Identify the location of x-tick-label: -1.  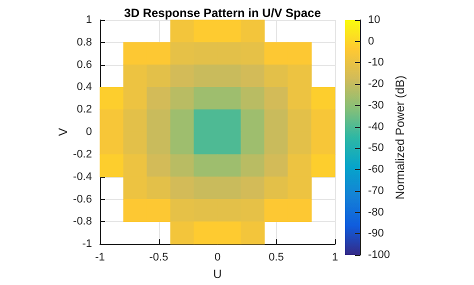
(100, 258).